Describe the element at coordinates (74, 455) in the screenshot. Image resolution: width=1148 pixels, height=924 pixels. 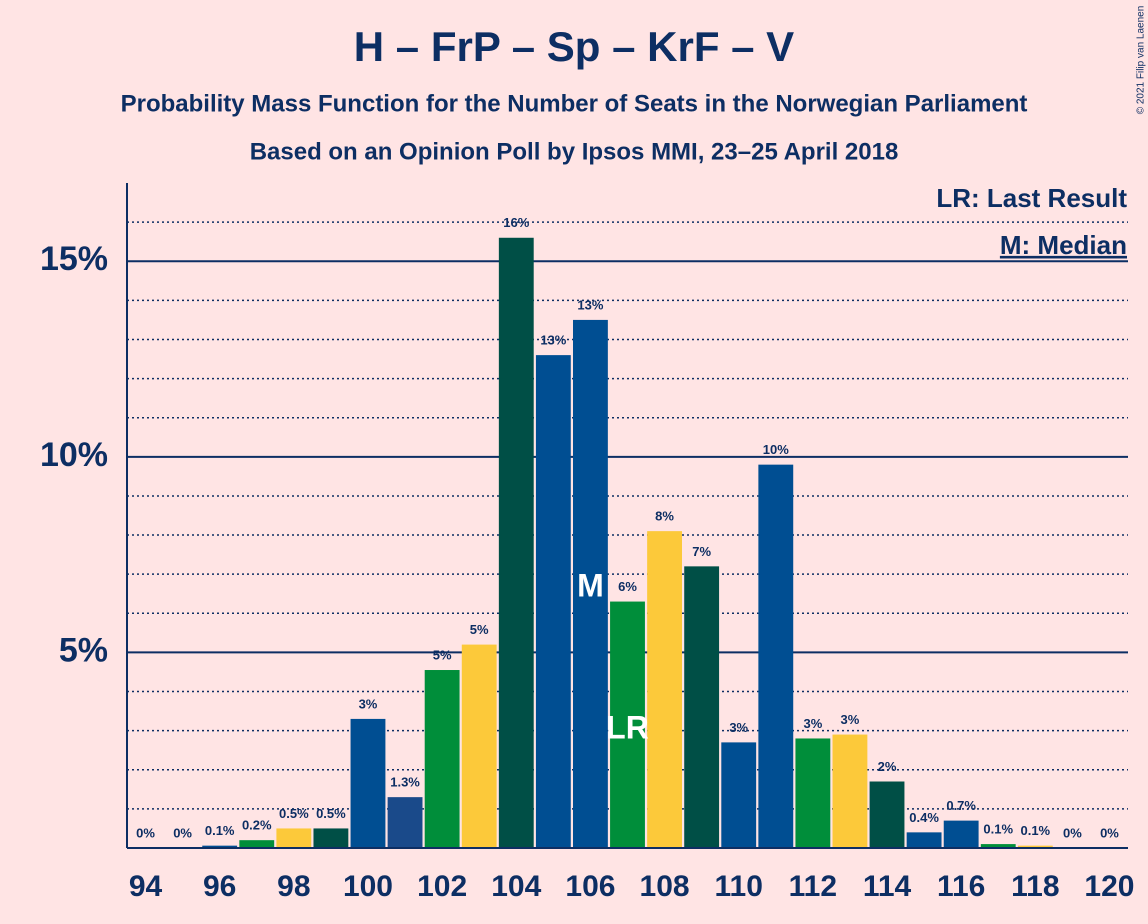
I see `y-tick-label: 10%` at that location.